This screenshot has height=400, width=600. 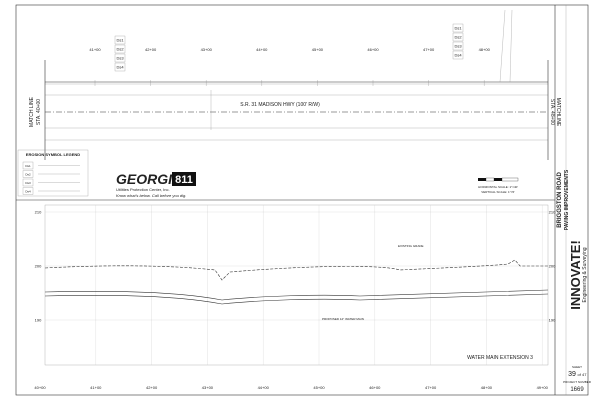 What do you see at coordinates (151, 195) in the screenshot?
I see `logo-tagline: Know what's below. Call before you dig.` at bounding box center [151, 195].